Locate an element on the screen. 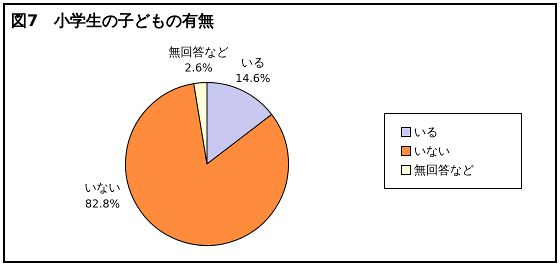 Image resolution: width=560 pixels, height=267 pixels. data-label: 82.8% is located at coordinates (102, 203).